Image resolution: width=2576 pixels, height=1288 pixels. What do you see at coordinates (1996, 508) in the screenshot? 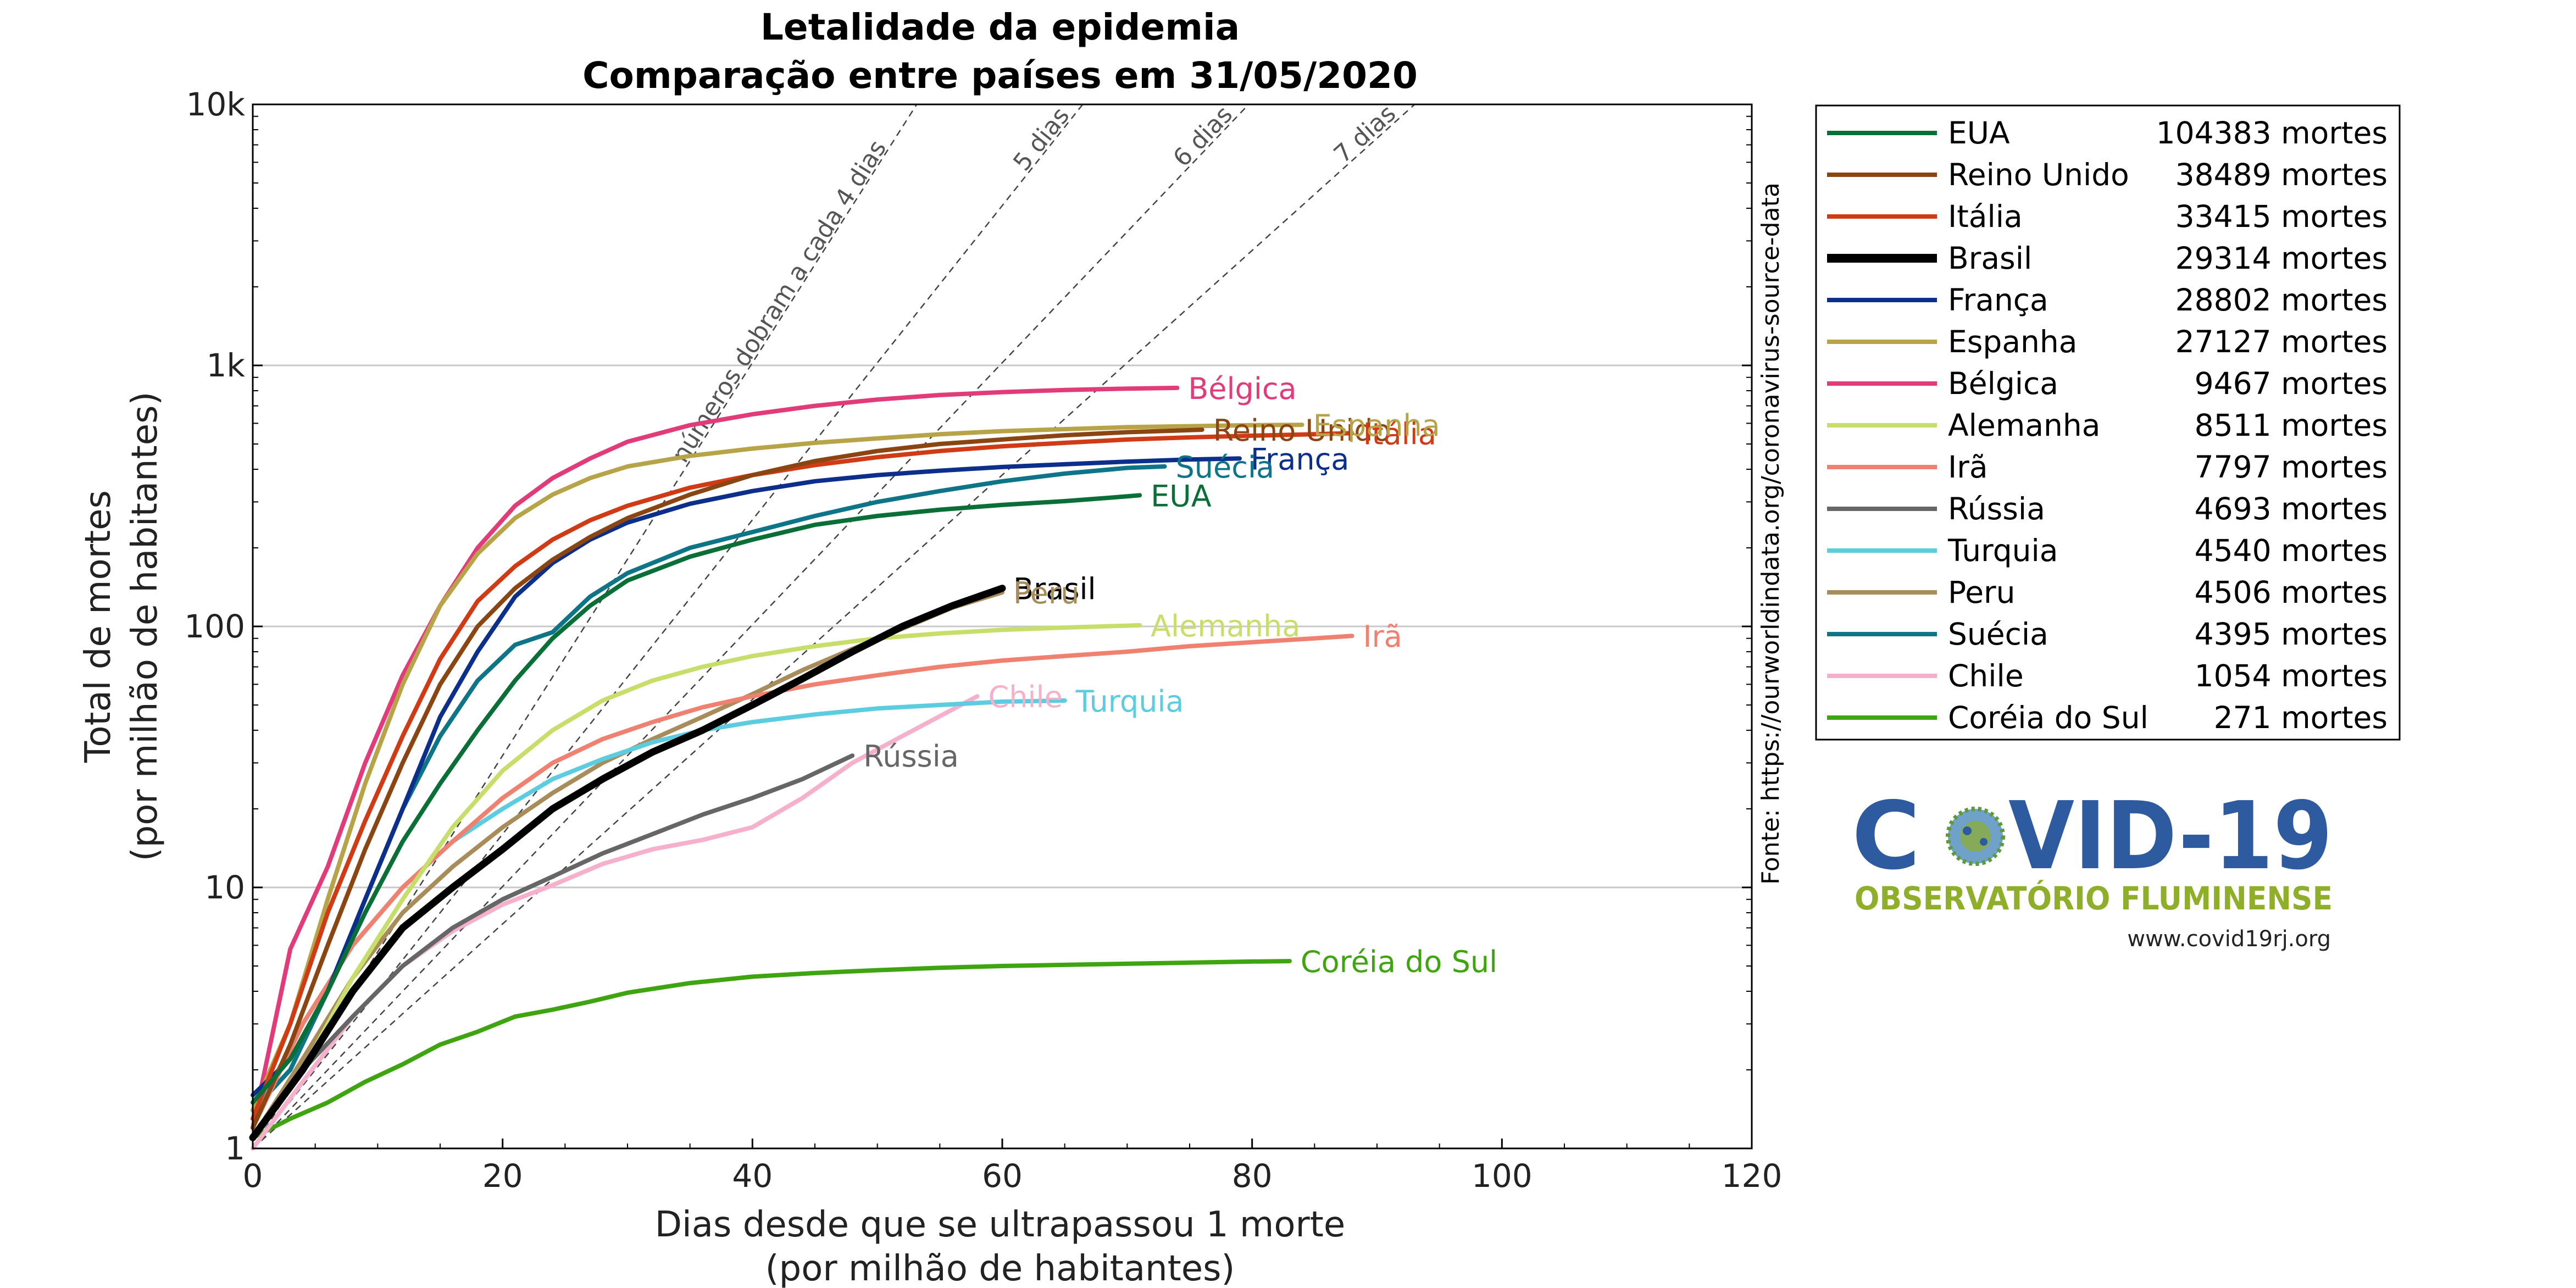
I see `legend-country: Rússia` at bounding box center [1996, 508].